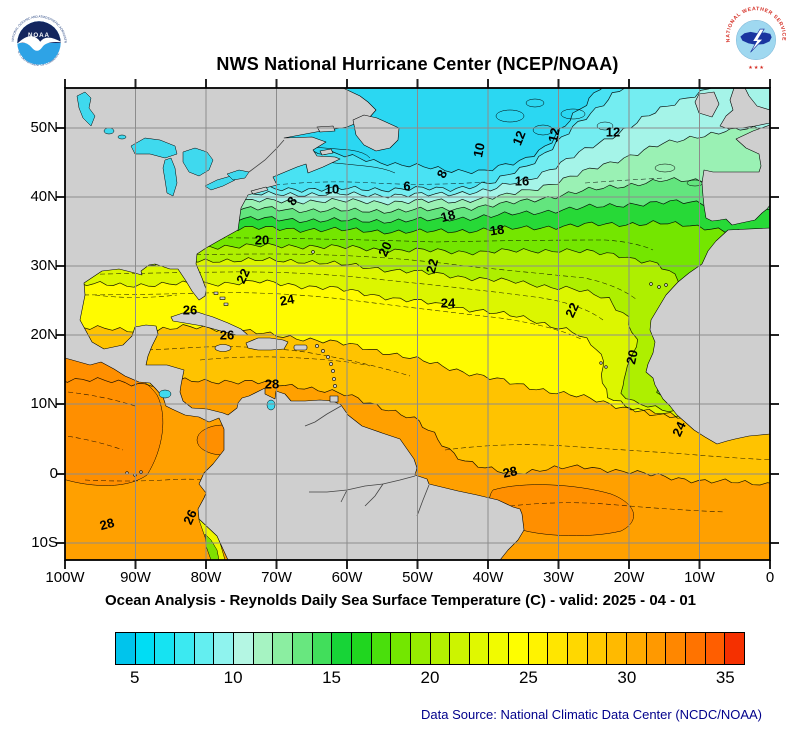 This screenshot has width=800, height=737. Describe the element at coordinates (423, 500) in the screenshot. I see `tocantins-river` at that location.